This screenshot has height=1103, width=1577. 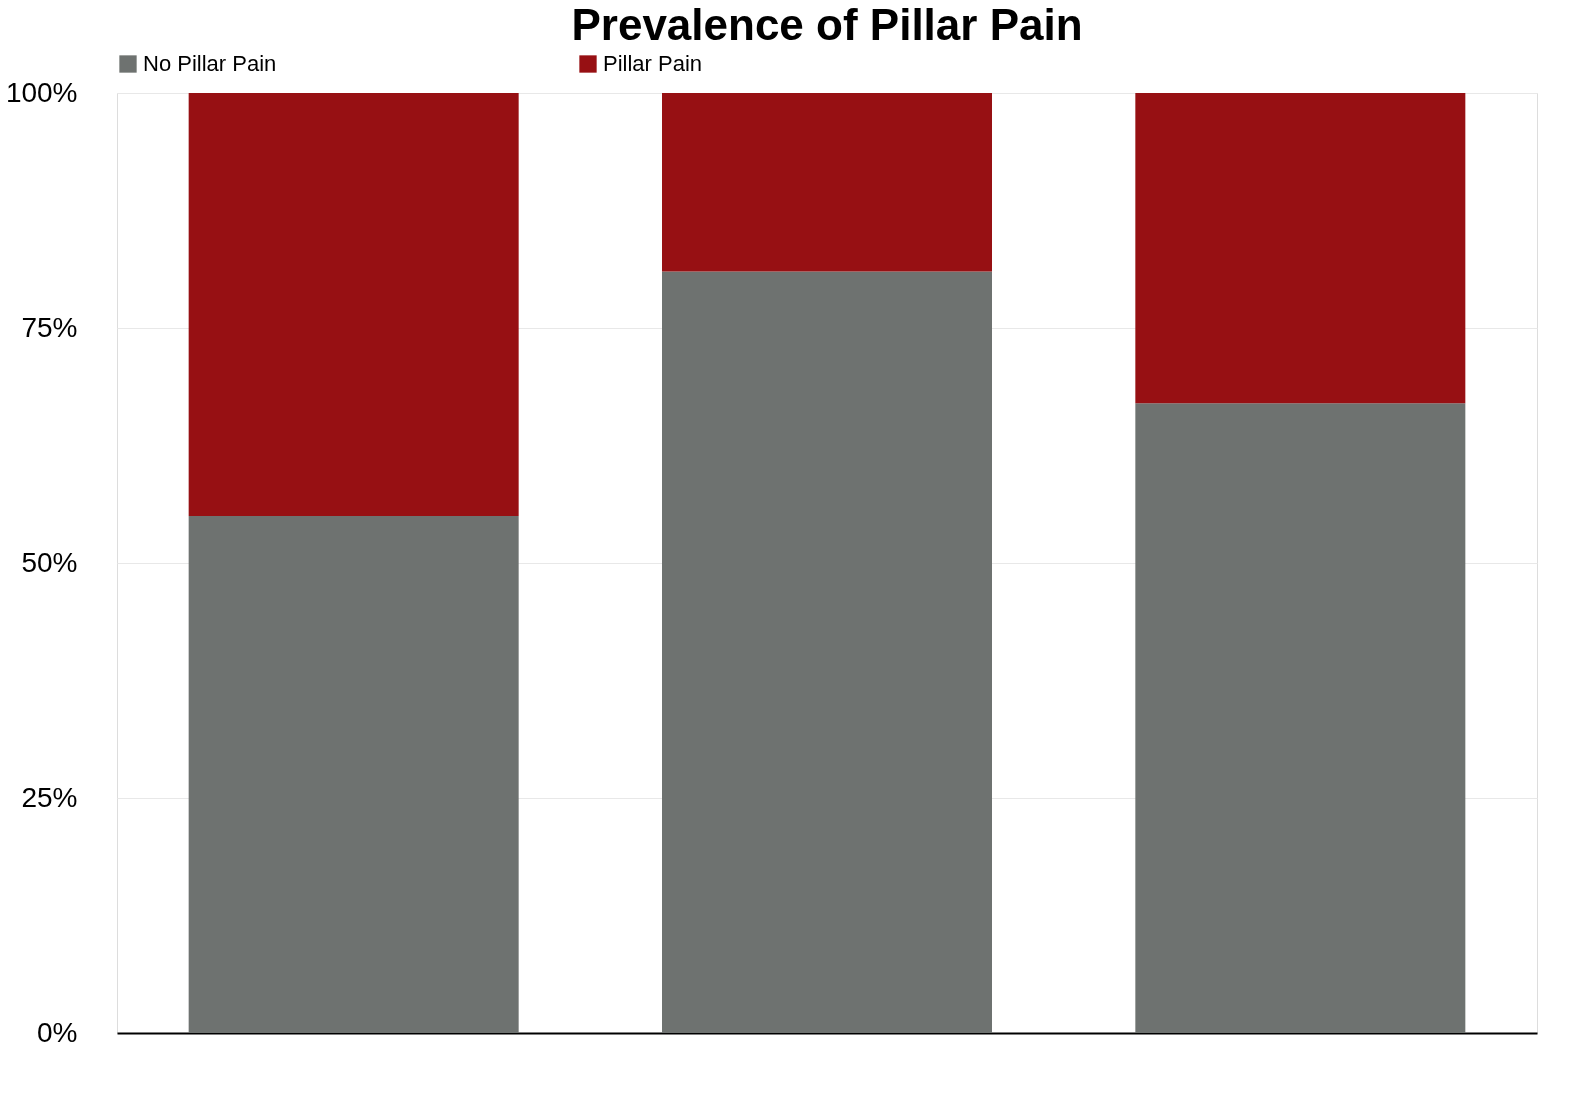 I want to click on legend-label: No Pillar Pain, so click(x=210, y=63).